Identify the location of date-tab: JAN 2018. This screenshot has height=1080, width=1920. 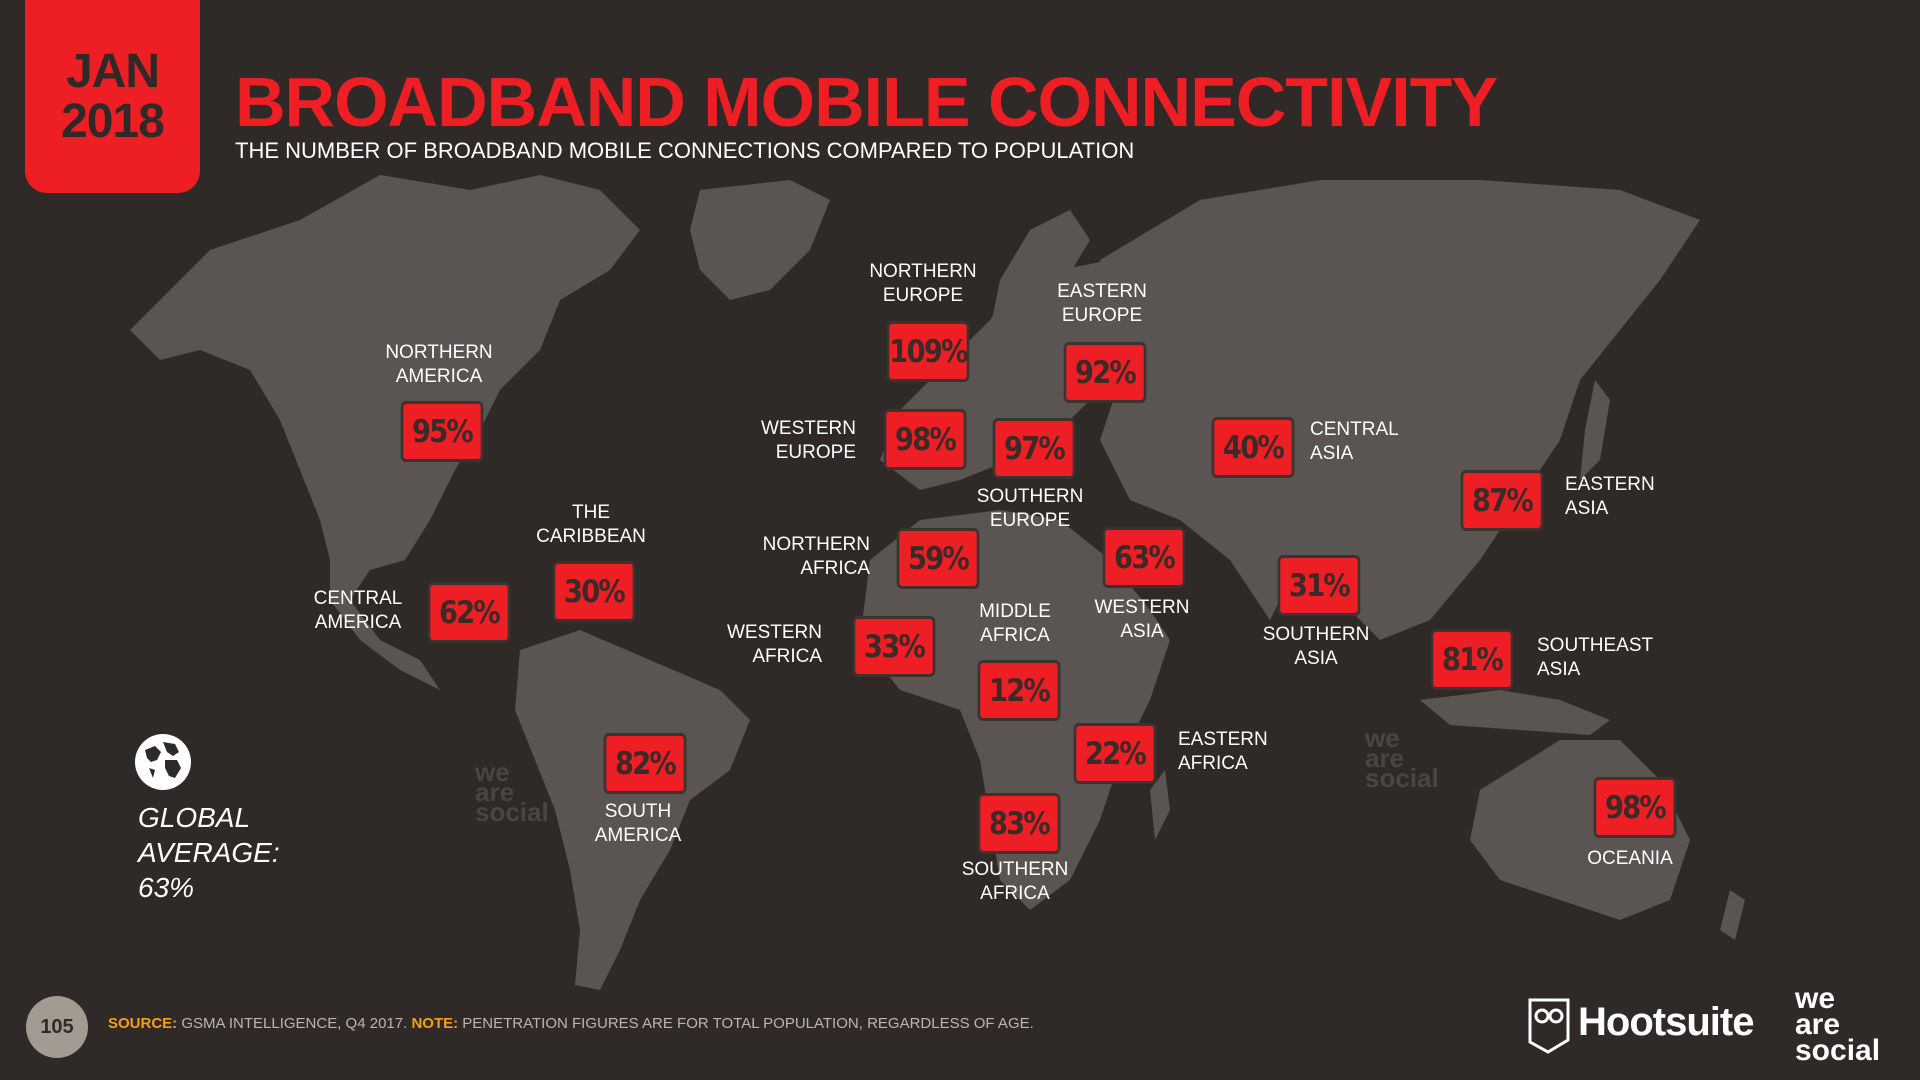
(112, 96).